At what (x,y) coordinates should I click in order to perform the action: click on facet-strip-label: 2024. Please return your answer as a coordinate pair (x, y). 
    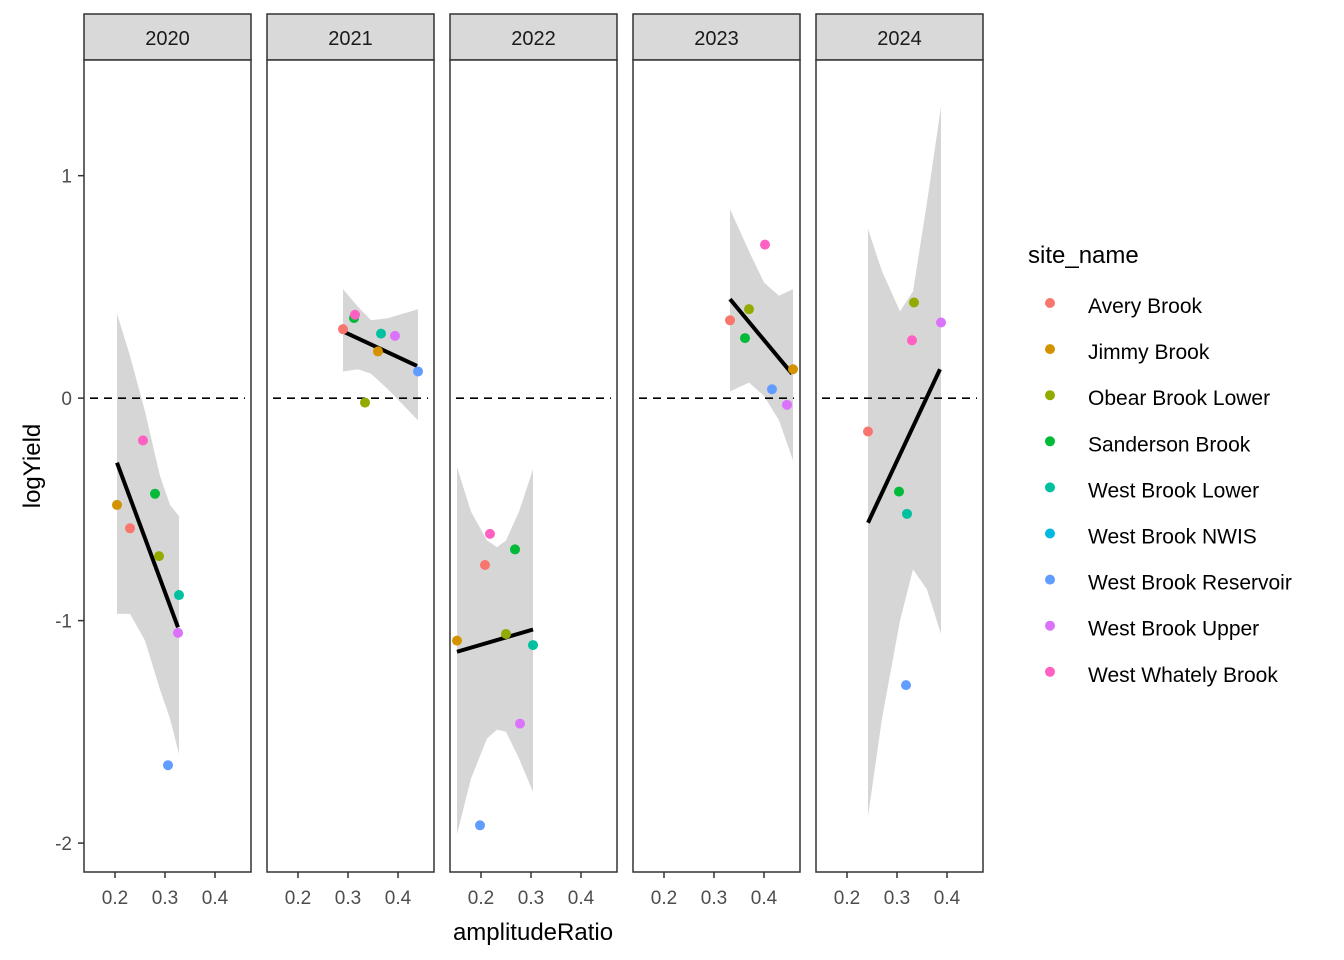
    Looking at the image, I should click on (899, 39).